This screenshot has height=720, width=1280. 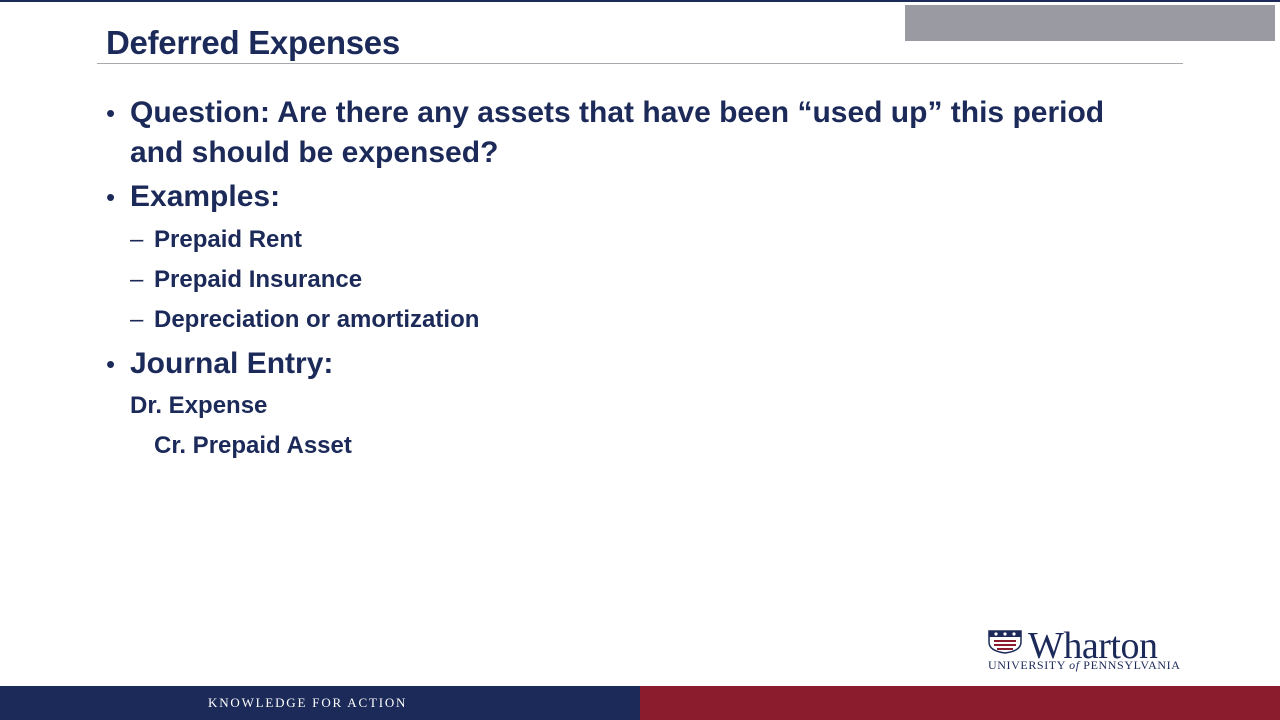 I want to click on subitem-text: Prepaid Rent, so click(x=228, y=239).